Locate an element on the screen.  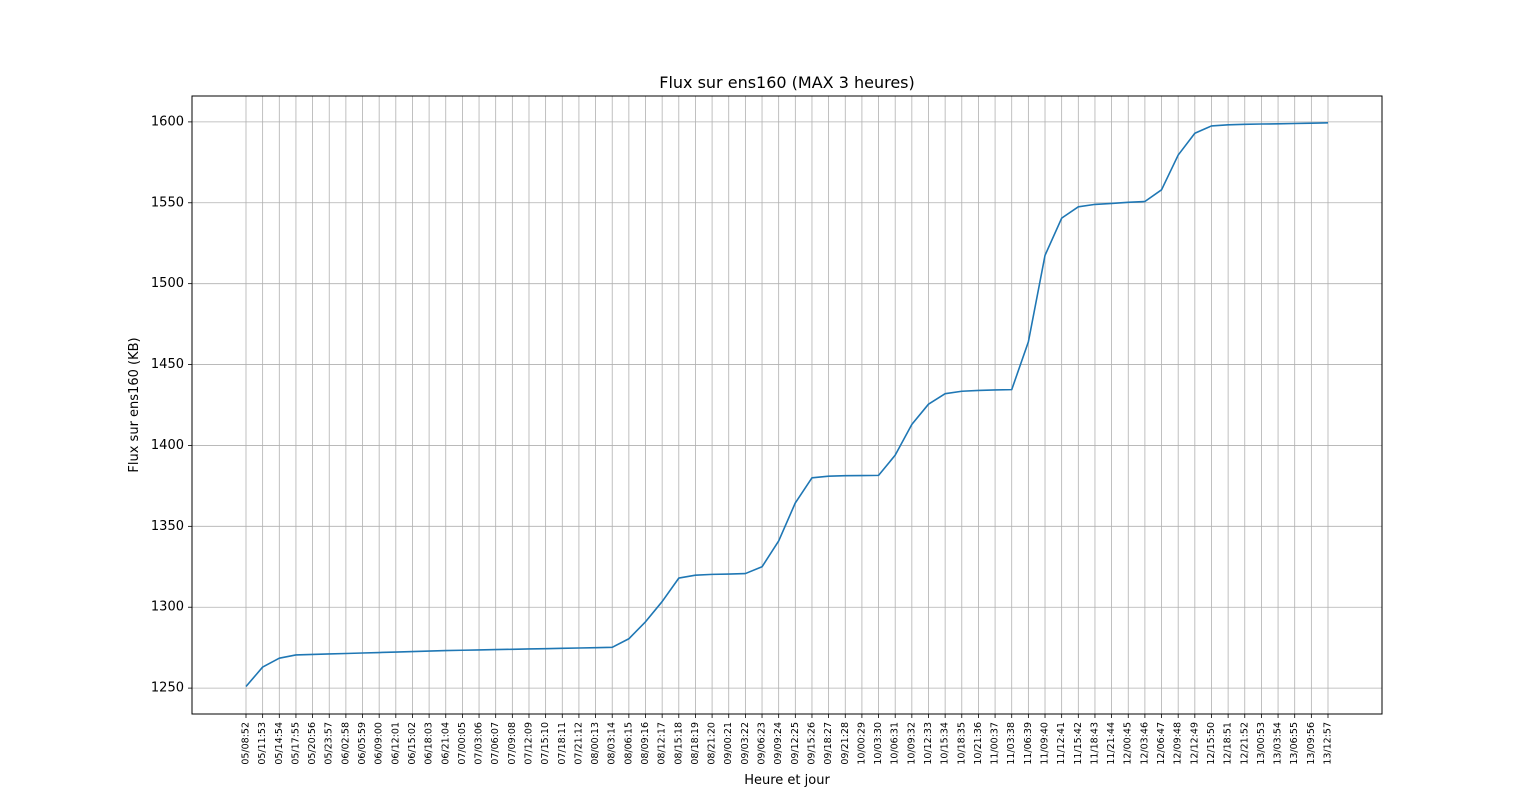
x-tick-label: 11/09:40 is located at coordinates (1045, 743).